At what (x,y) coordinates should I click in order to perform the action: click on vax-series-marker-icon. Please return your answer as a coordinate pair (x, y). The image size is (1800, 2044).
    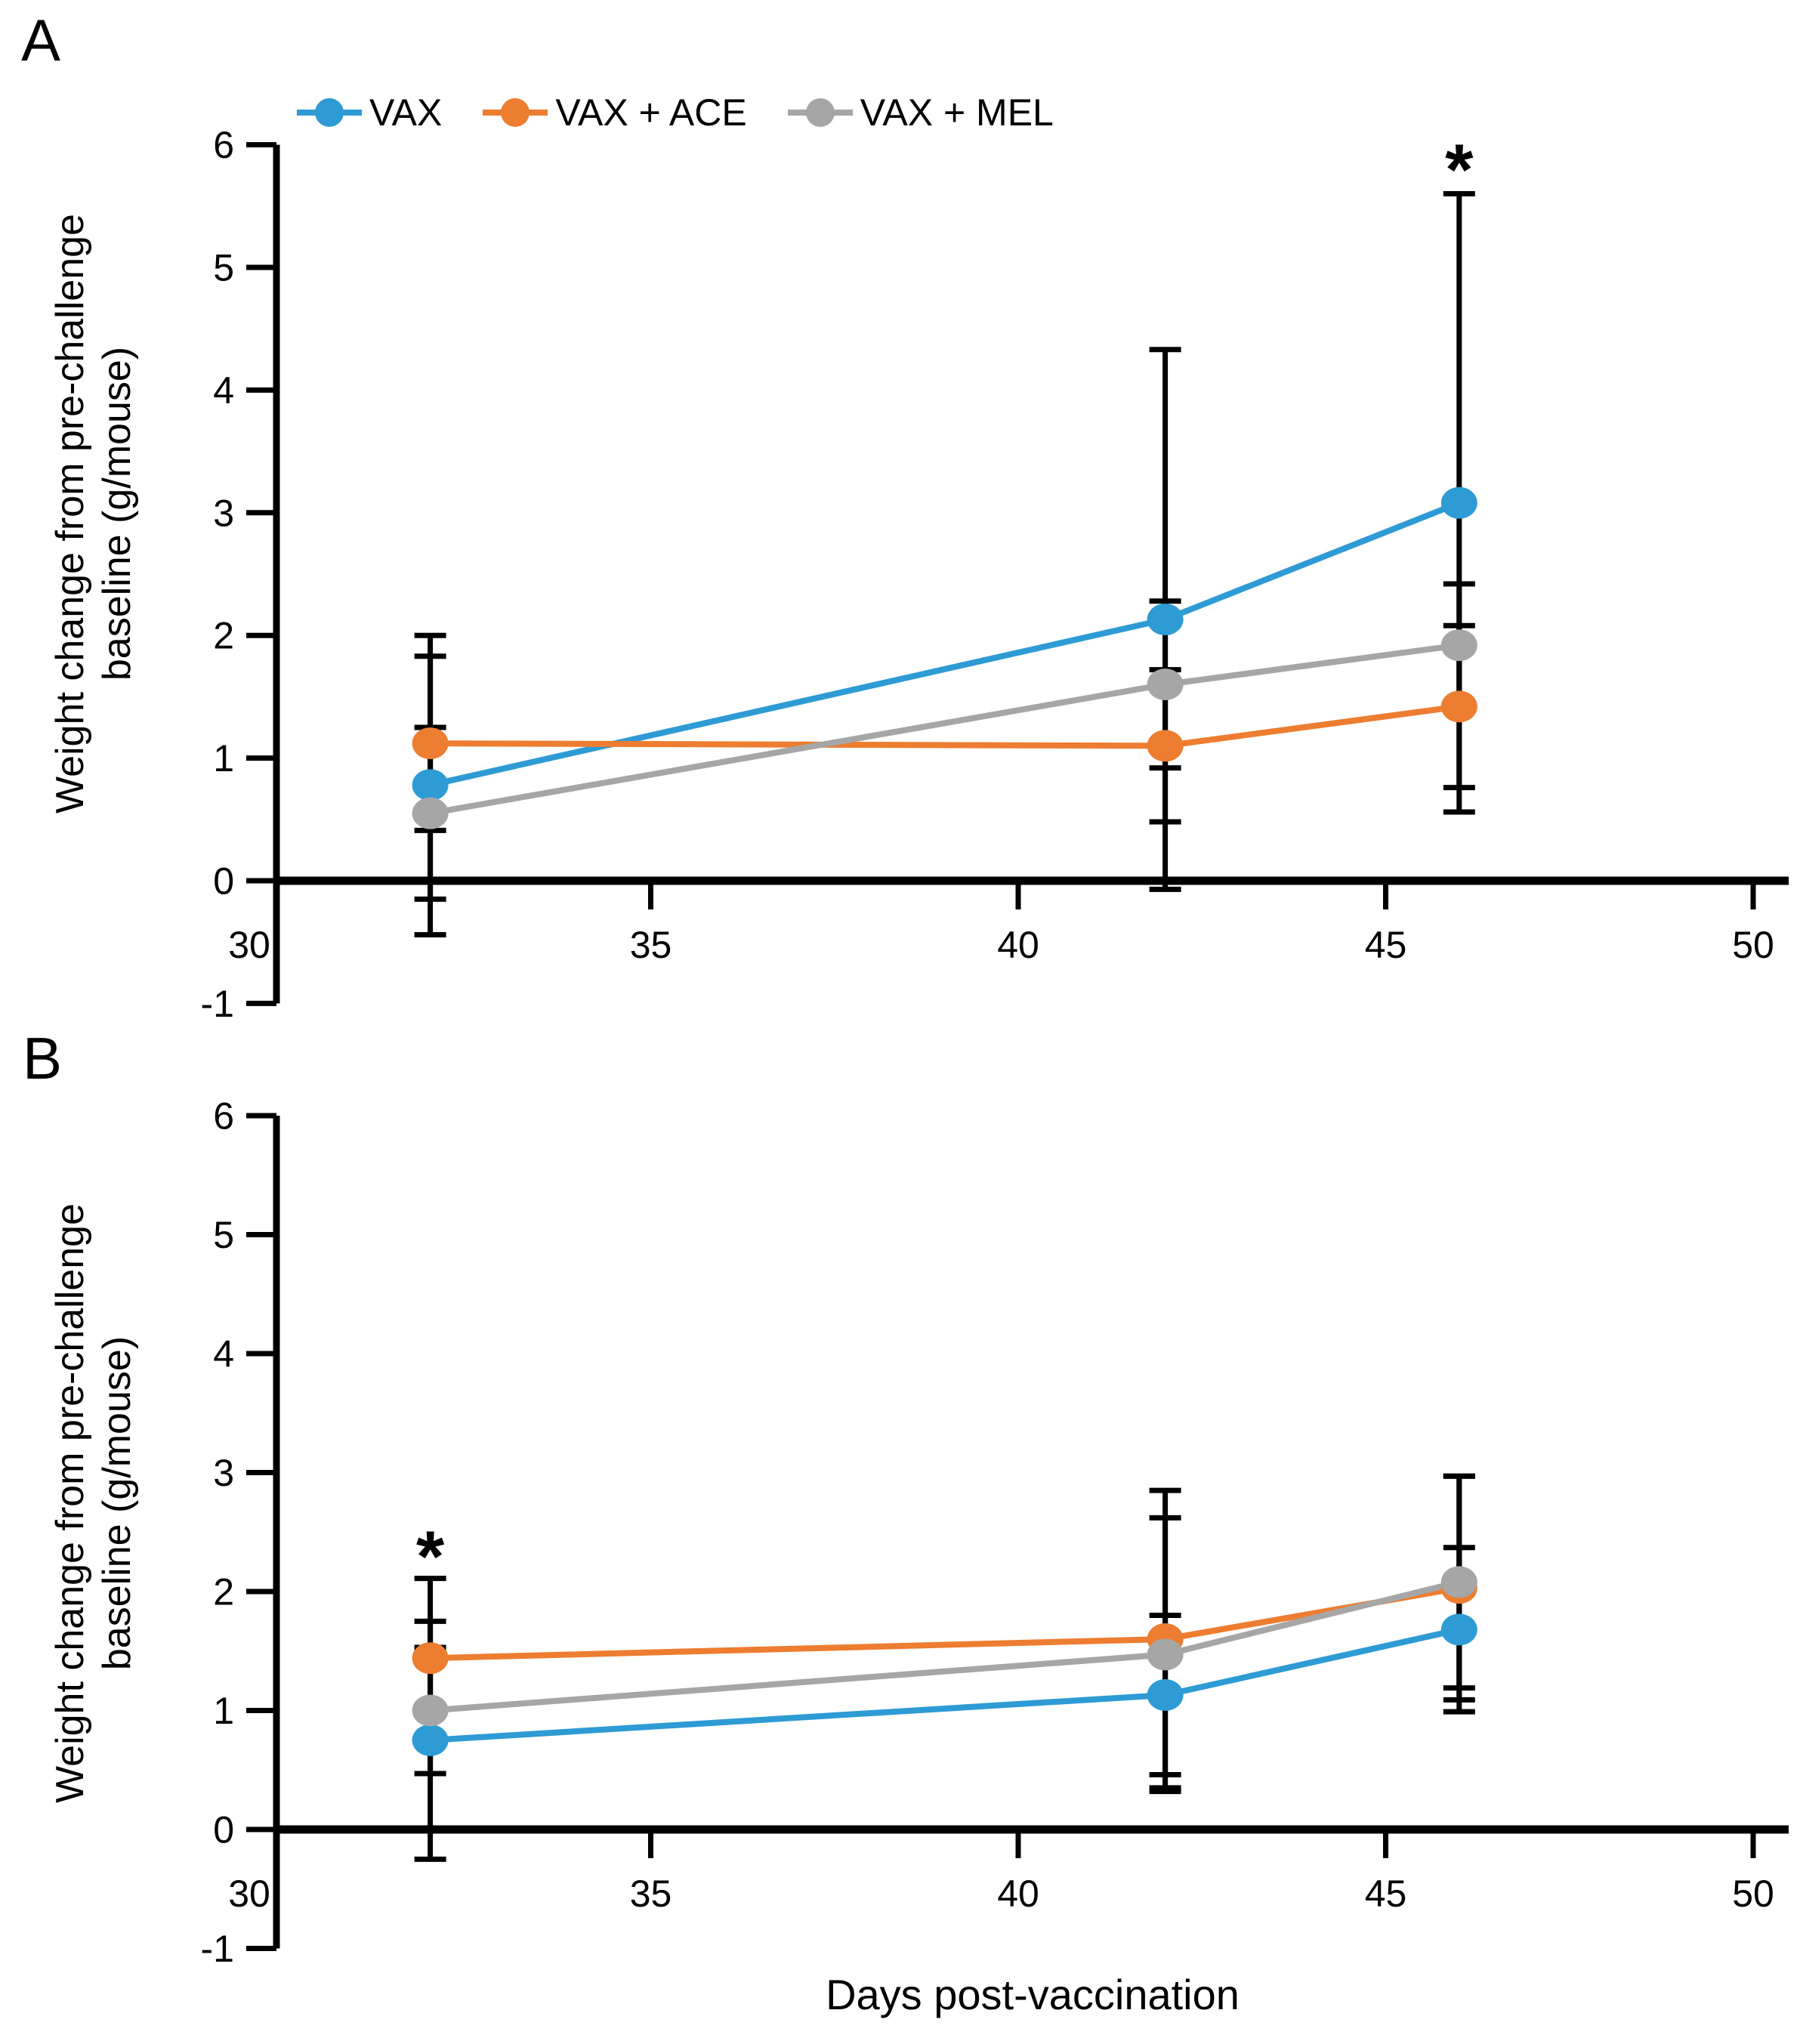
    Looking at the image, I should click on (329, 112).